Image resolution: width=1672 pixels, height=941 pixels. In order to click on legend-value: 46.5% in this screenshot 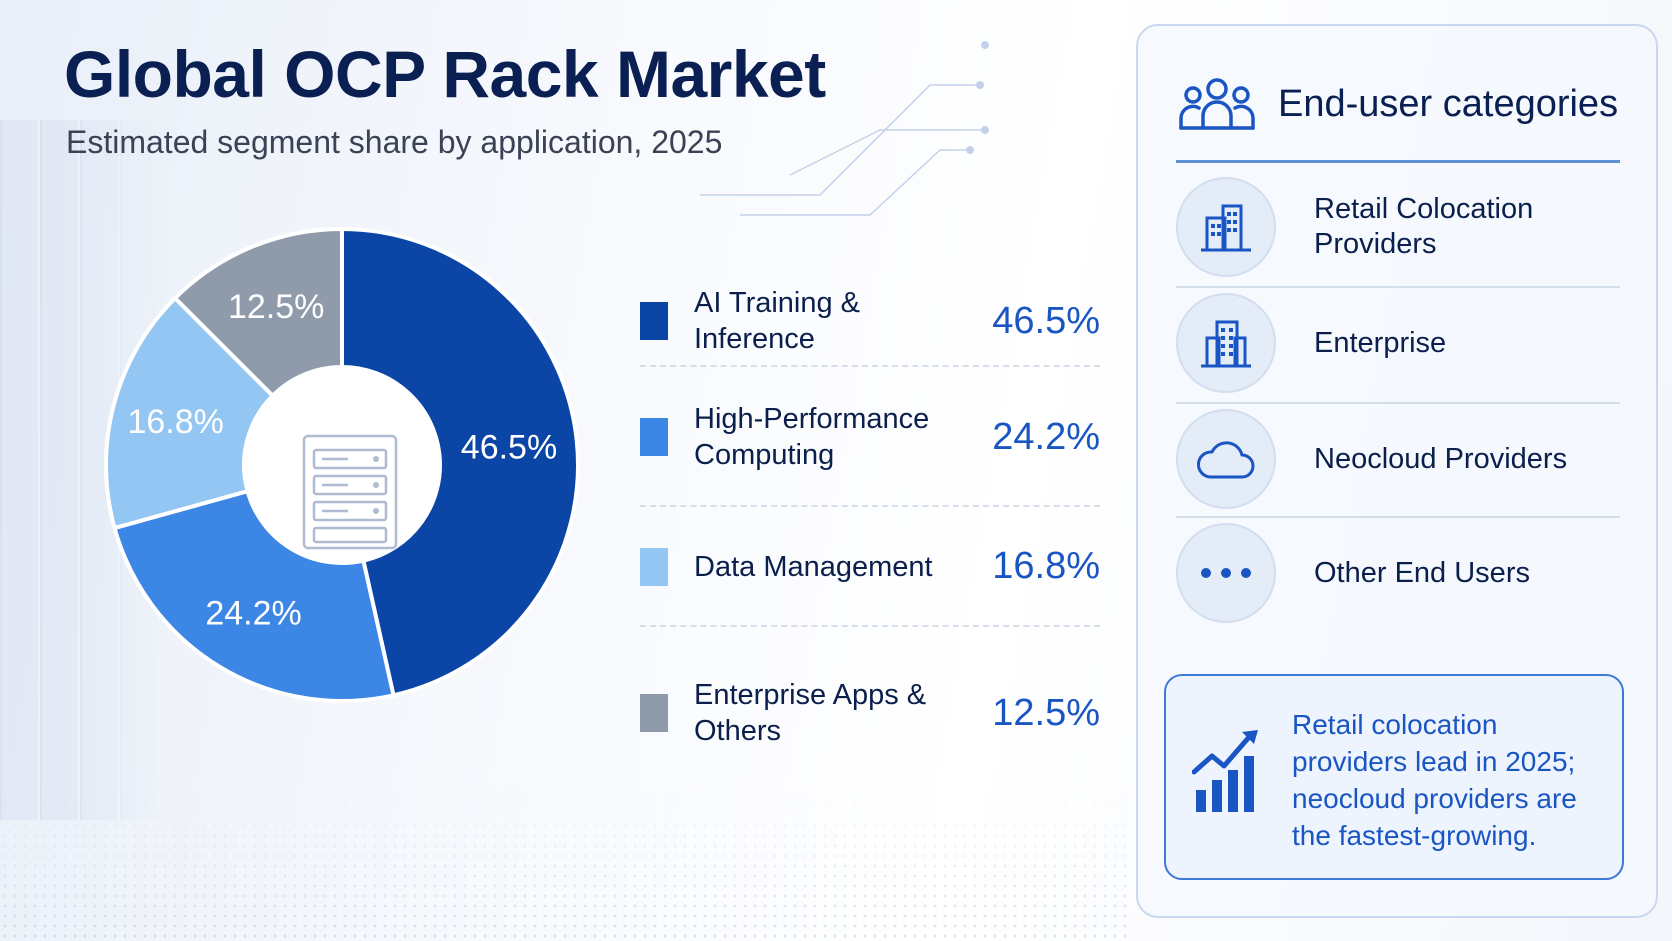, I will do `click(1046, 320)`.